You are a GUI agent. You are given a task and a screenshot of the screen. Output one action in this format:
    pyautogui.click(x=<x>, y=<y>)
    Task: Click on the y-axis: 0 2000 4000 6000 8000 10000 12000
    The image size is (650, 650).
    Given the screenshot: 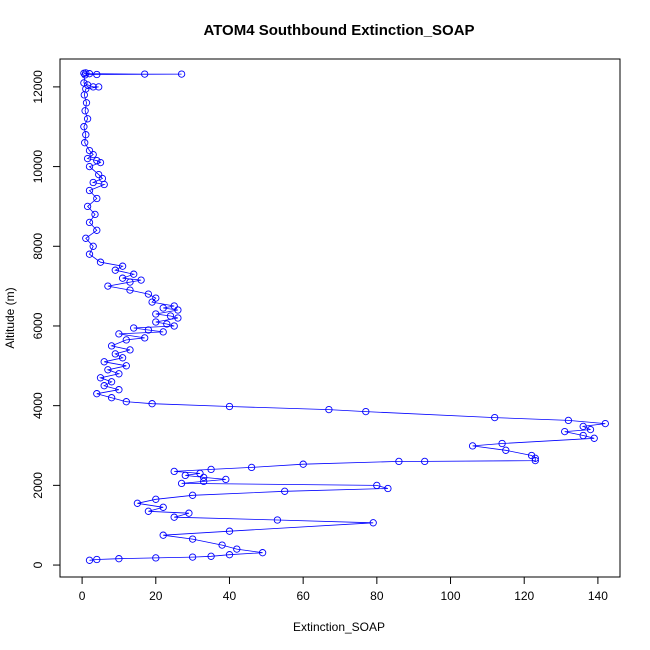 What is the action you would take?
    pyautogui.click(x=46, y=319)
    